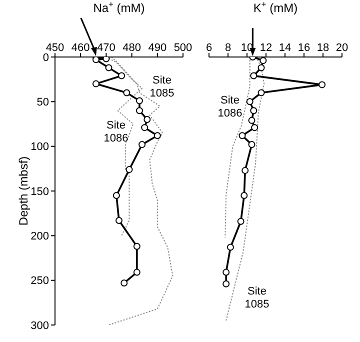  Describe the element at coordinates (266, 48) in the screenshot. I see `x-tick-label: 12` at that location.